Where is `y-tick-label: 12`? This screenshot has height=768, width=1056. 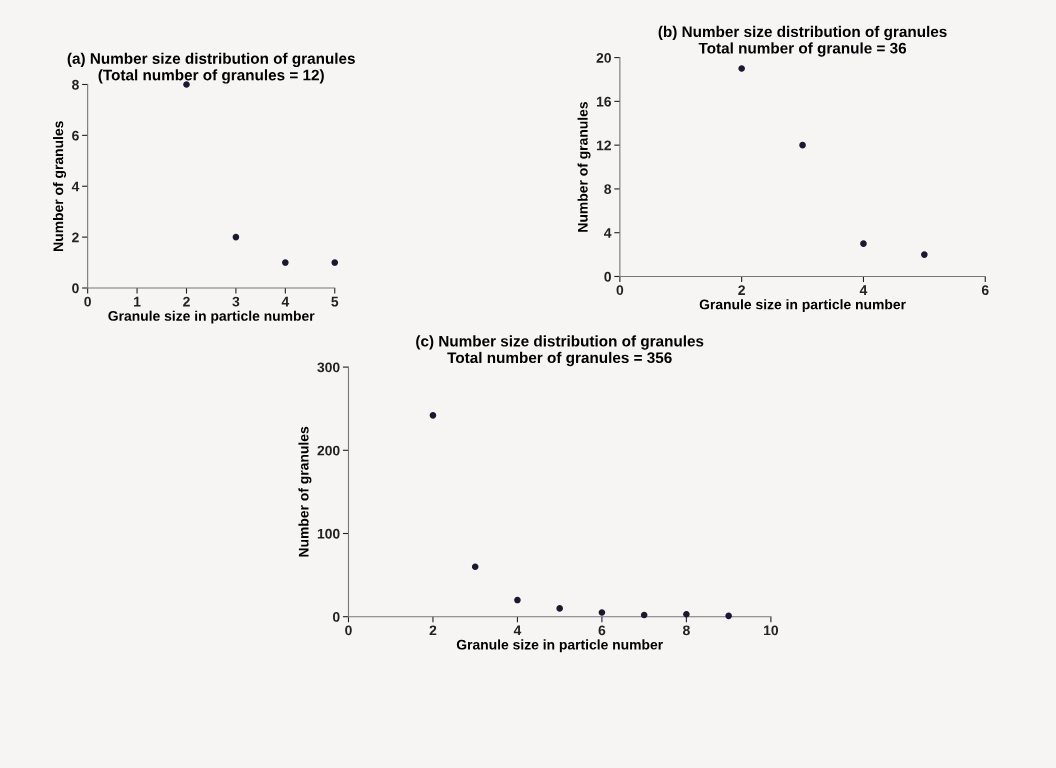 y-tick-label: 12 is located at coordinates (603, 145).